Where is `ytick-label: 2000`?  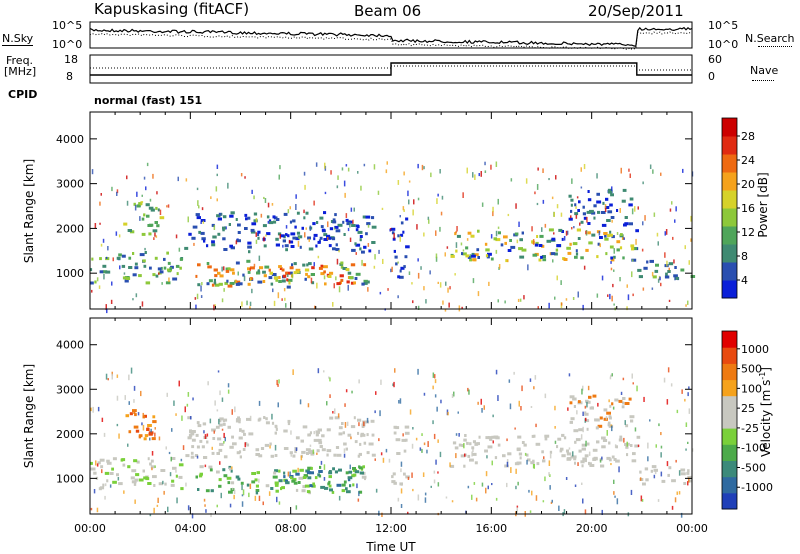
ytick-label: 2000 is located at coordinates (70, 434).